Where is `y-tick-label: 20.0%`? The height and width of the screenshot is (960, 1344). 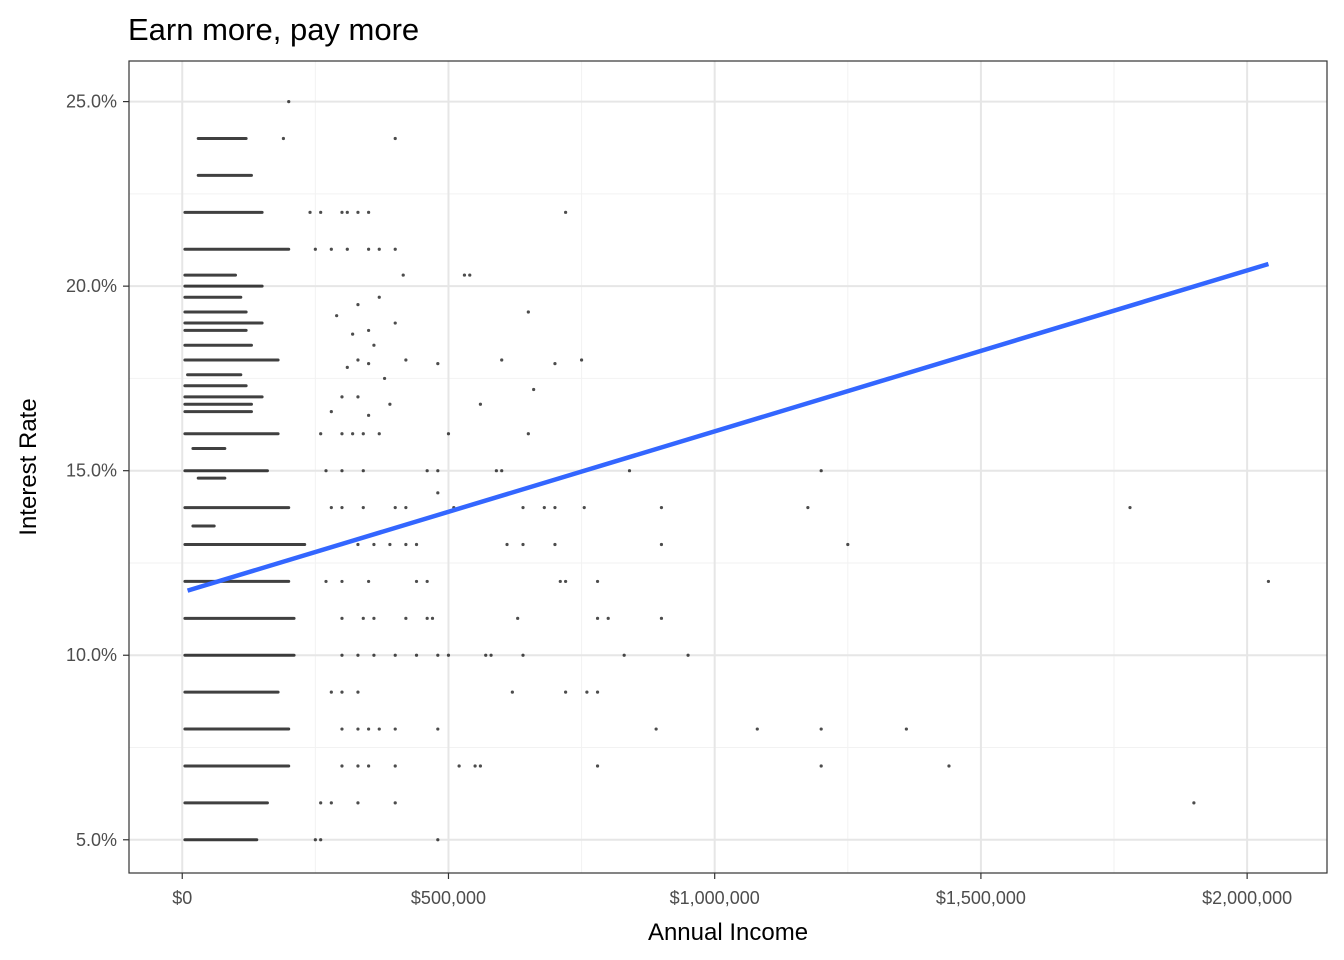
y-tick-label: 20.0% is located at coordinates (91, 286).